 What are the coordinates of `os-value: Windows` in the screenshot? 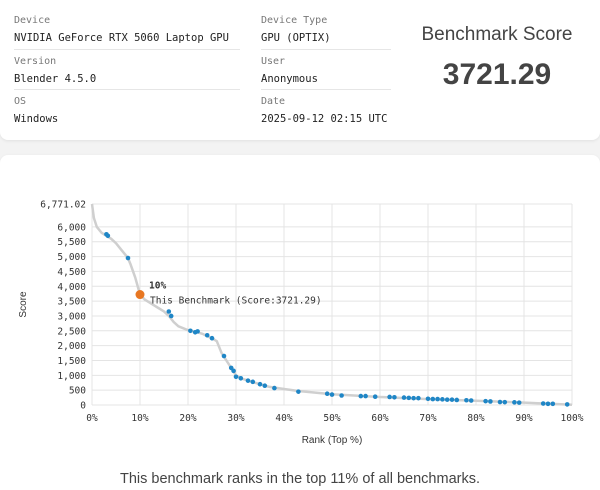 It's located at (36, 119).